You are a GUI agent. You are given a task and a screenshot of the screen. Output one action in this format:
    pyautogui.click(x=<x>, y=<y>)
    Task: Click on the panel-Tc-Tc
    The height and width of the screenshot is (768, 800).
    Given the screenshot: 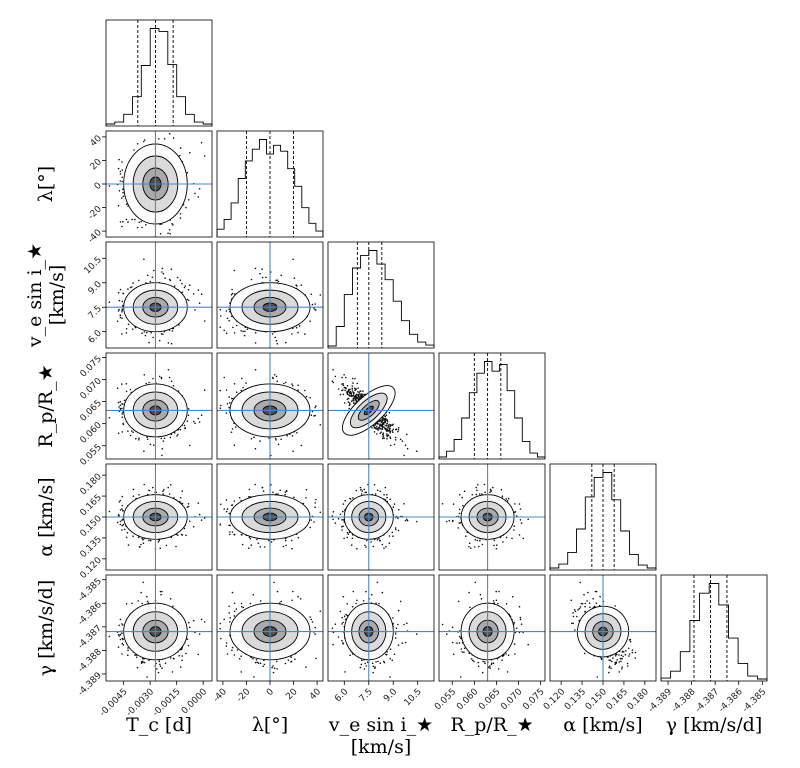 What is the action you would take?
    pyautogui.click(x=159, y=73)
    